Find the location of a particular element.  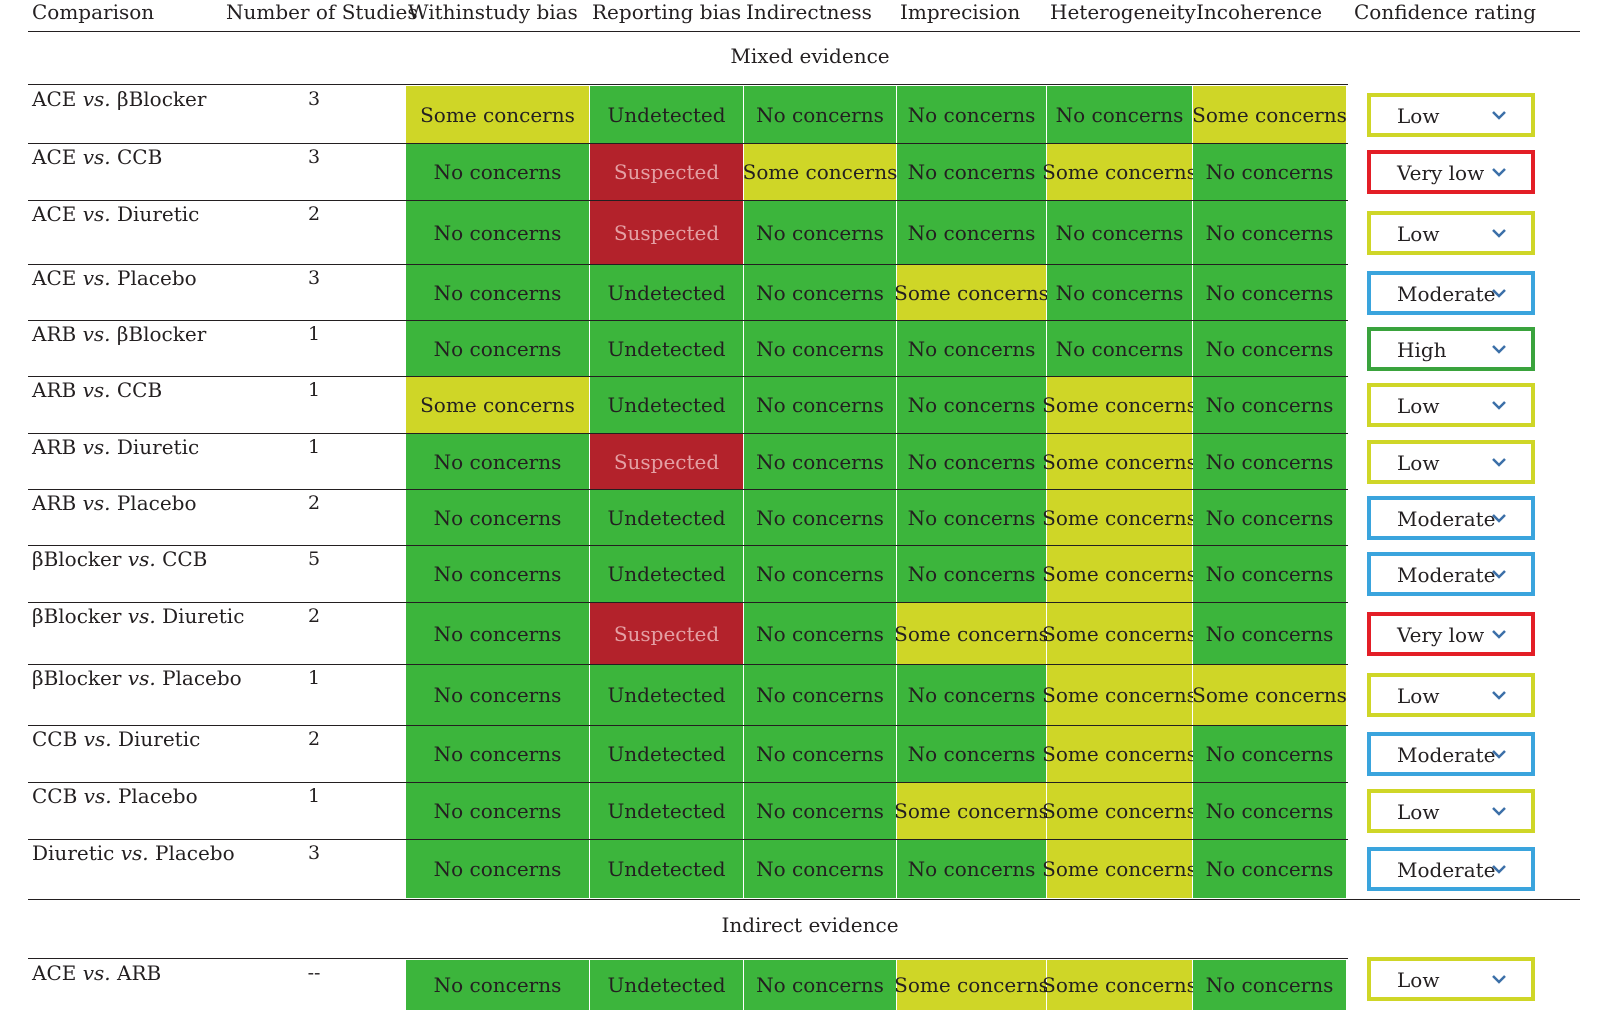

treatment-a: βBlocker is located at coordinates (77, 616).